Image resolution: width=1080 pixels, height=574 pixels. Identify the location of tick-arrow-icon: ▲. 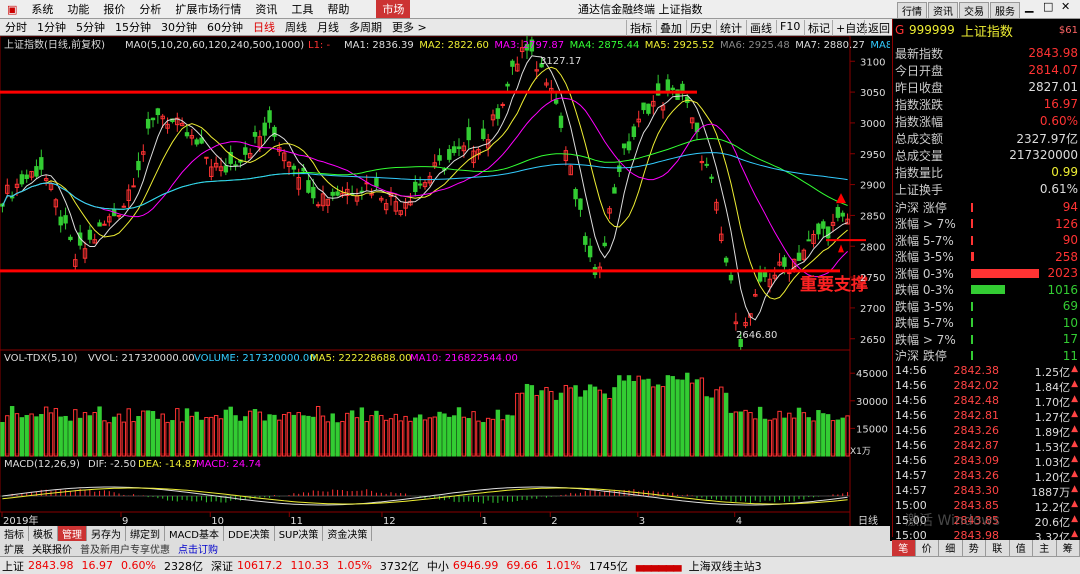
(1074, 474).